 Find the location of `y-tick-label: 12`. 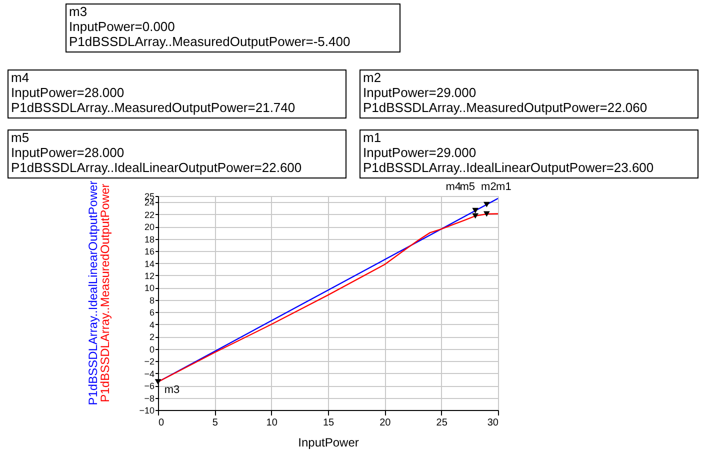

y-tick-label: 12 is located at coordinates (149, 275).